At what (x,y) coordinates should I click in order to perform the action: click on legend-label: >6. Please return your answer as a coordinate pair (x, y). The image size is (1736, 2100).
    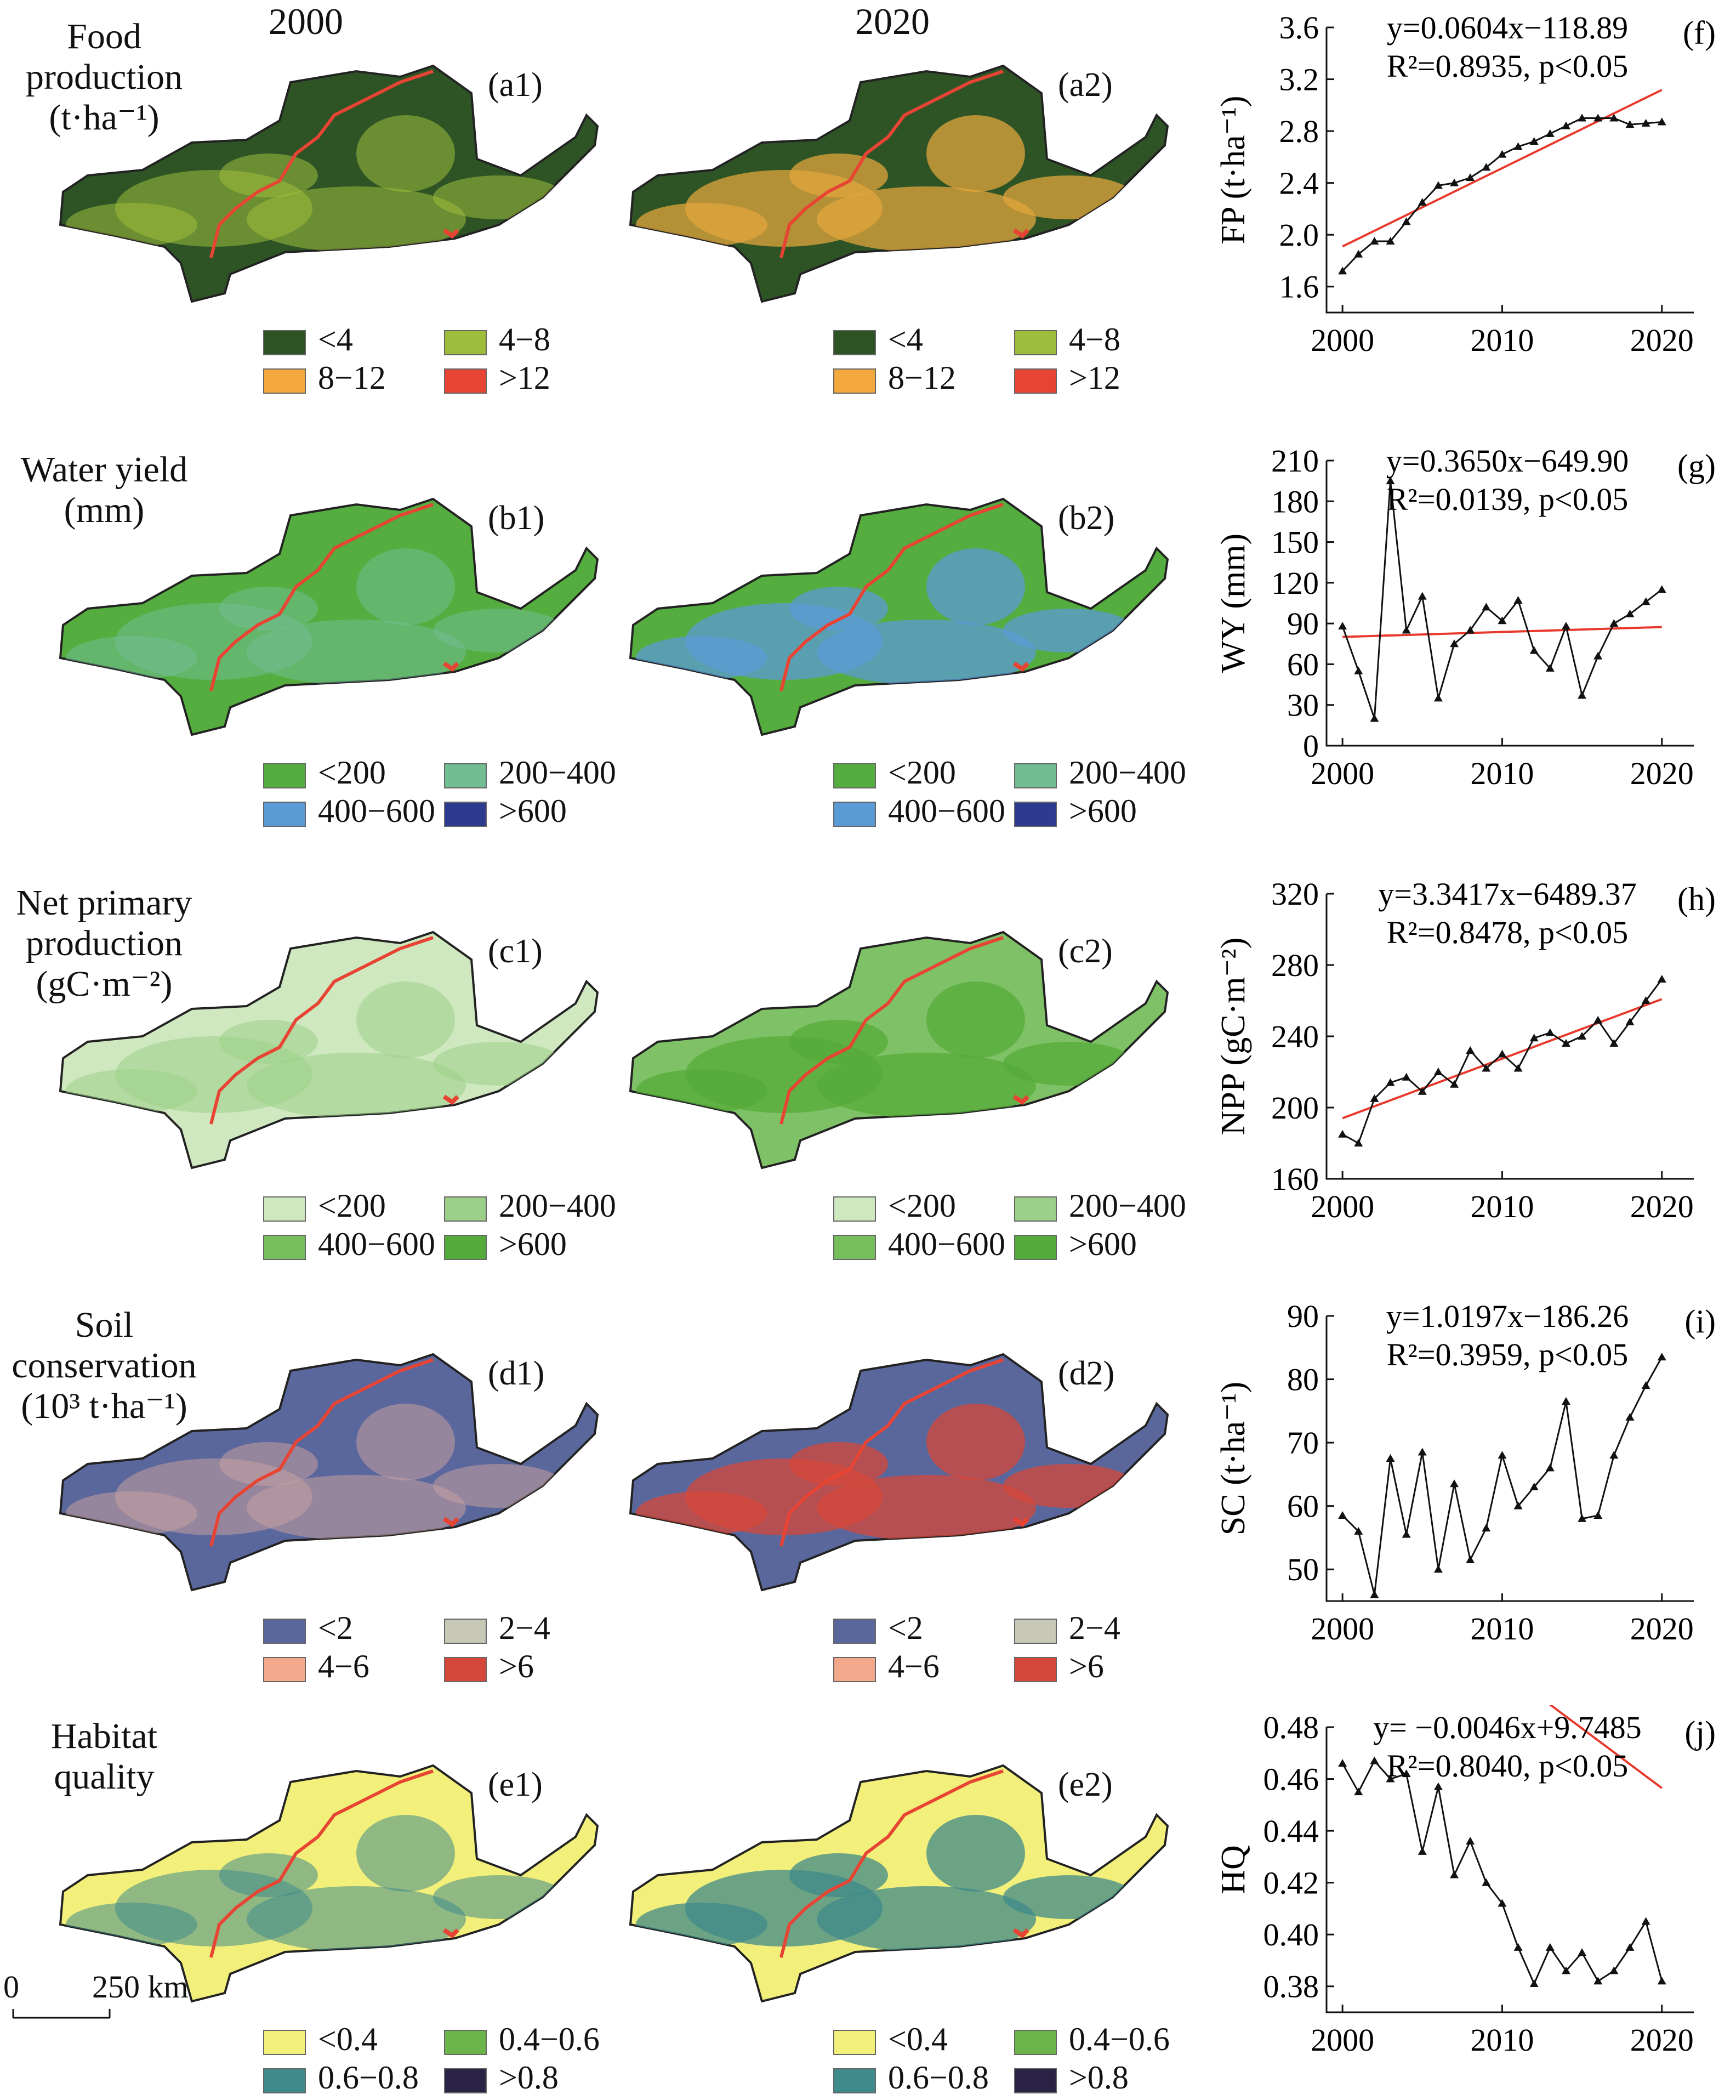
    Looking at the image, I should click on (1086, 1666).